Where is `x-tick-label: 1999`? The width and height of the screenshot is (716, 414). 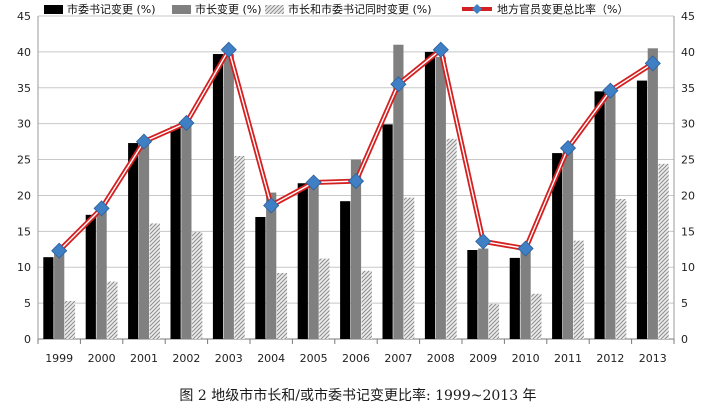
x-tick-label: 1999 is located at coordinates (59, 358).